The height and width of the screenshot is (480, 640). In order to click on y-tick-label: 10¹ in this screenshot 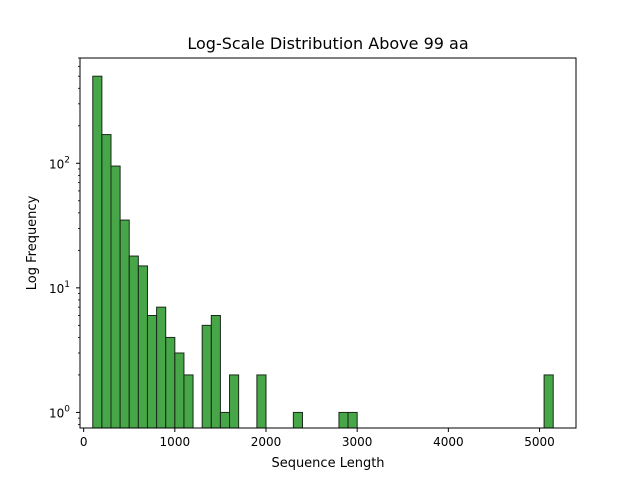, I will do `click(59, 288)`.